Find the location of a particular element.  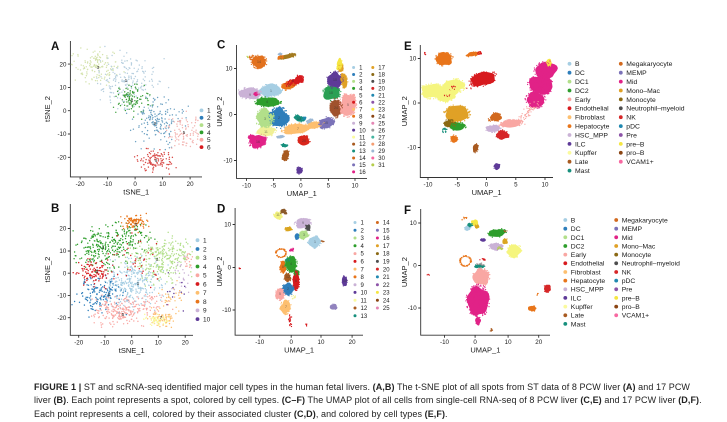

svg-text: HSC_MPP is located at coordinates (587, 290).